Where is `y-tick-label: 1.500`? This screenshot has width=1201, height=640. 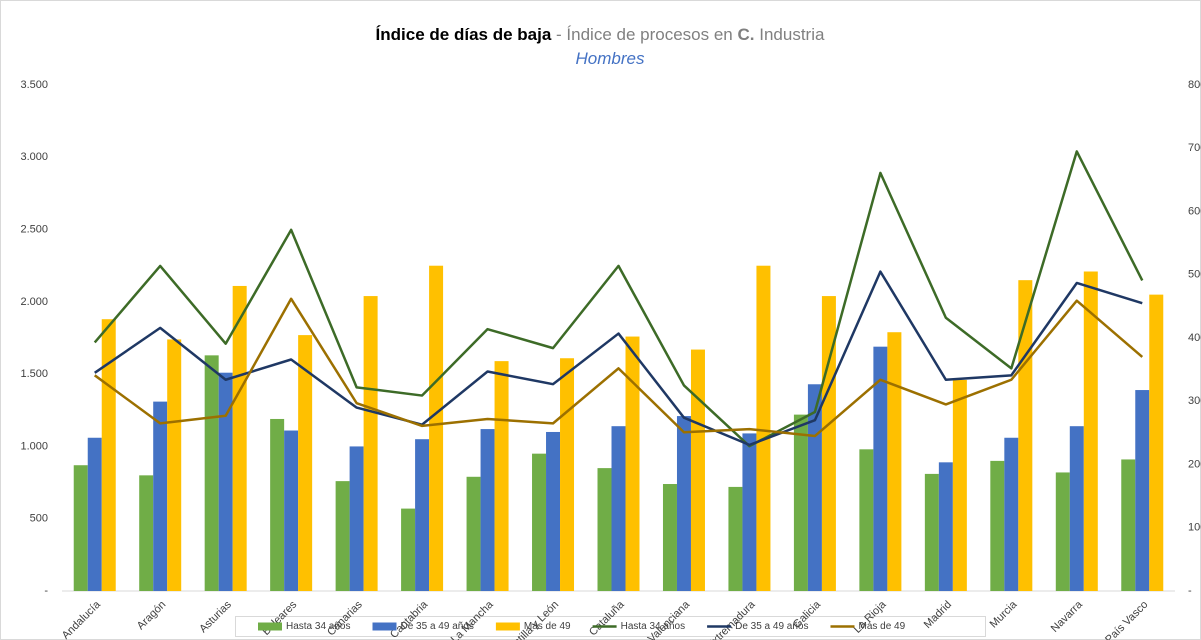
y-tick-label: 1.500 is located at coordinates (34, 374).